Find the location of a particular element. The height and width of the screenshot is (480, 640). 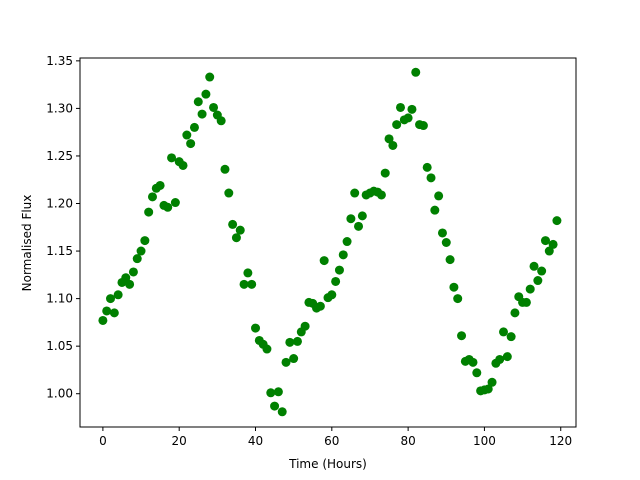

x-tick-label: 20 is located at coordinates (179, 441).